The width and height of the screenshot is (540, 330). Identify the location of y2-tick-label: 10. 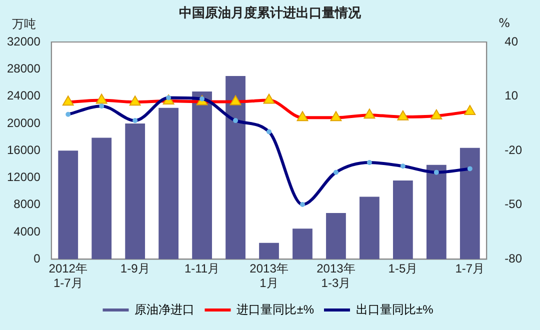
(511, 95).